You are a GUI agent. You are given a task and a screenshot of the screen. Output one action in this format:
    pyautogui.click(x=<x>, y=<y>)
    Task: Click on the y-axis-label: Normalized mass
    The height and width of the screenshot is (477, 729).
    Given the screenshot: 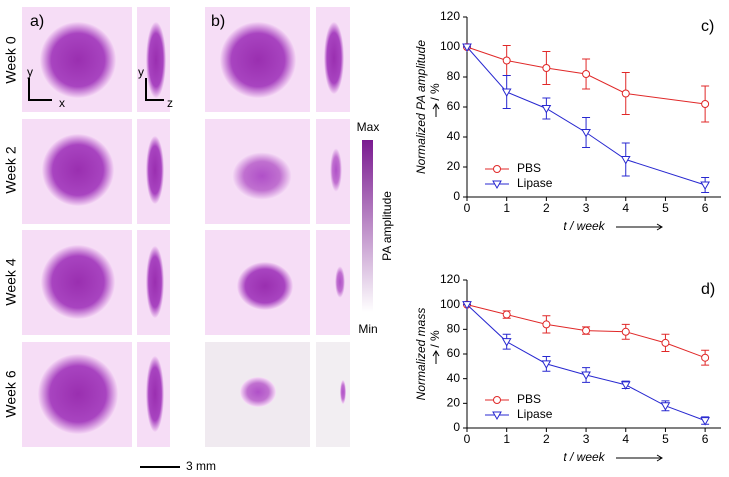 What is the action you would take?
    pyautogui.click(x=421, y=354)
    